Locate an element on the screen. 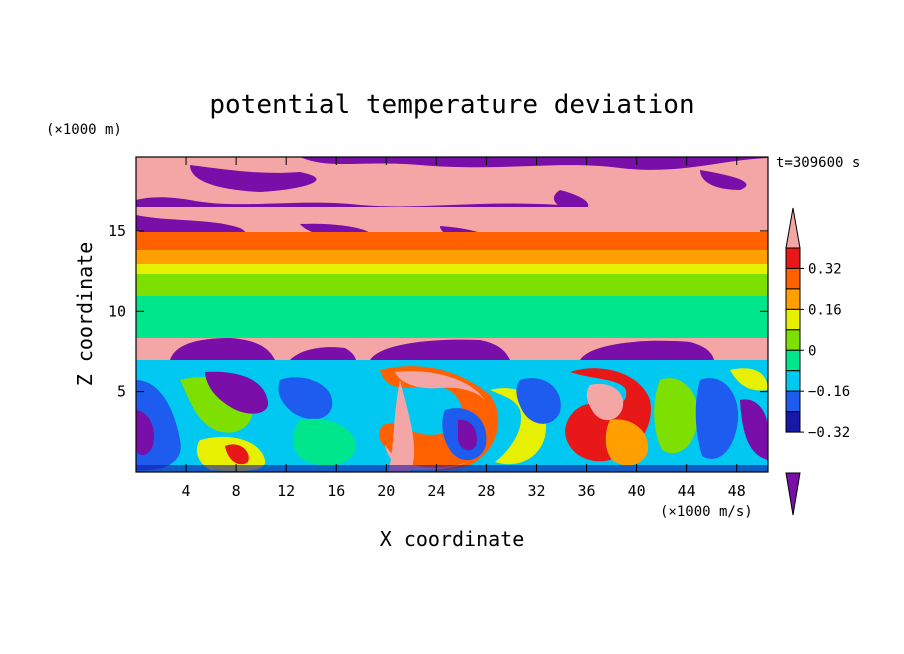 The width and height of the screenshot is (904, 654). layer-yellow is located at coordinates (452, 269).